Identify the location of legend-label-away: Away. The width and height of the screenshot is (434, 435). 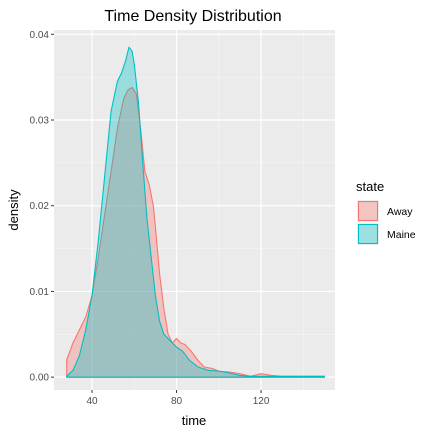
(400, 212).